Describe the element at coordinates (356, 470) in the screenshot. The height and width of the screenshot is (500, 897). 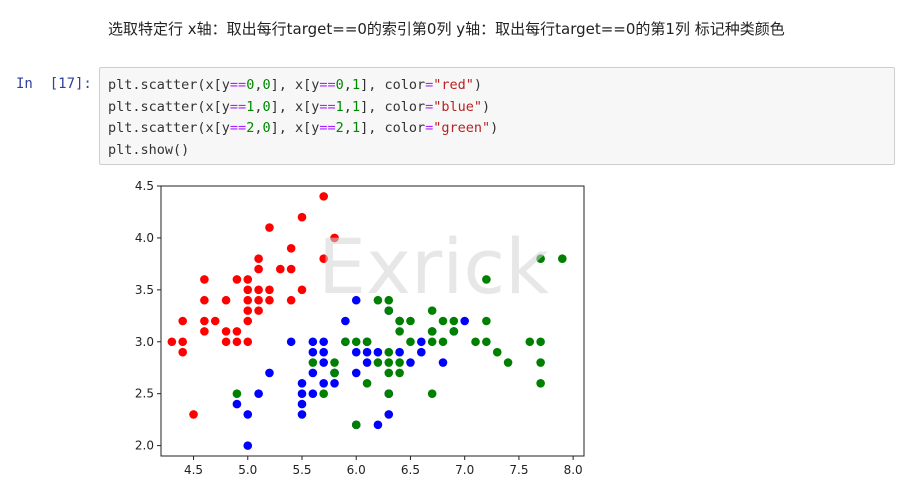
I see `x-tick-label: 6.0` at that location.